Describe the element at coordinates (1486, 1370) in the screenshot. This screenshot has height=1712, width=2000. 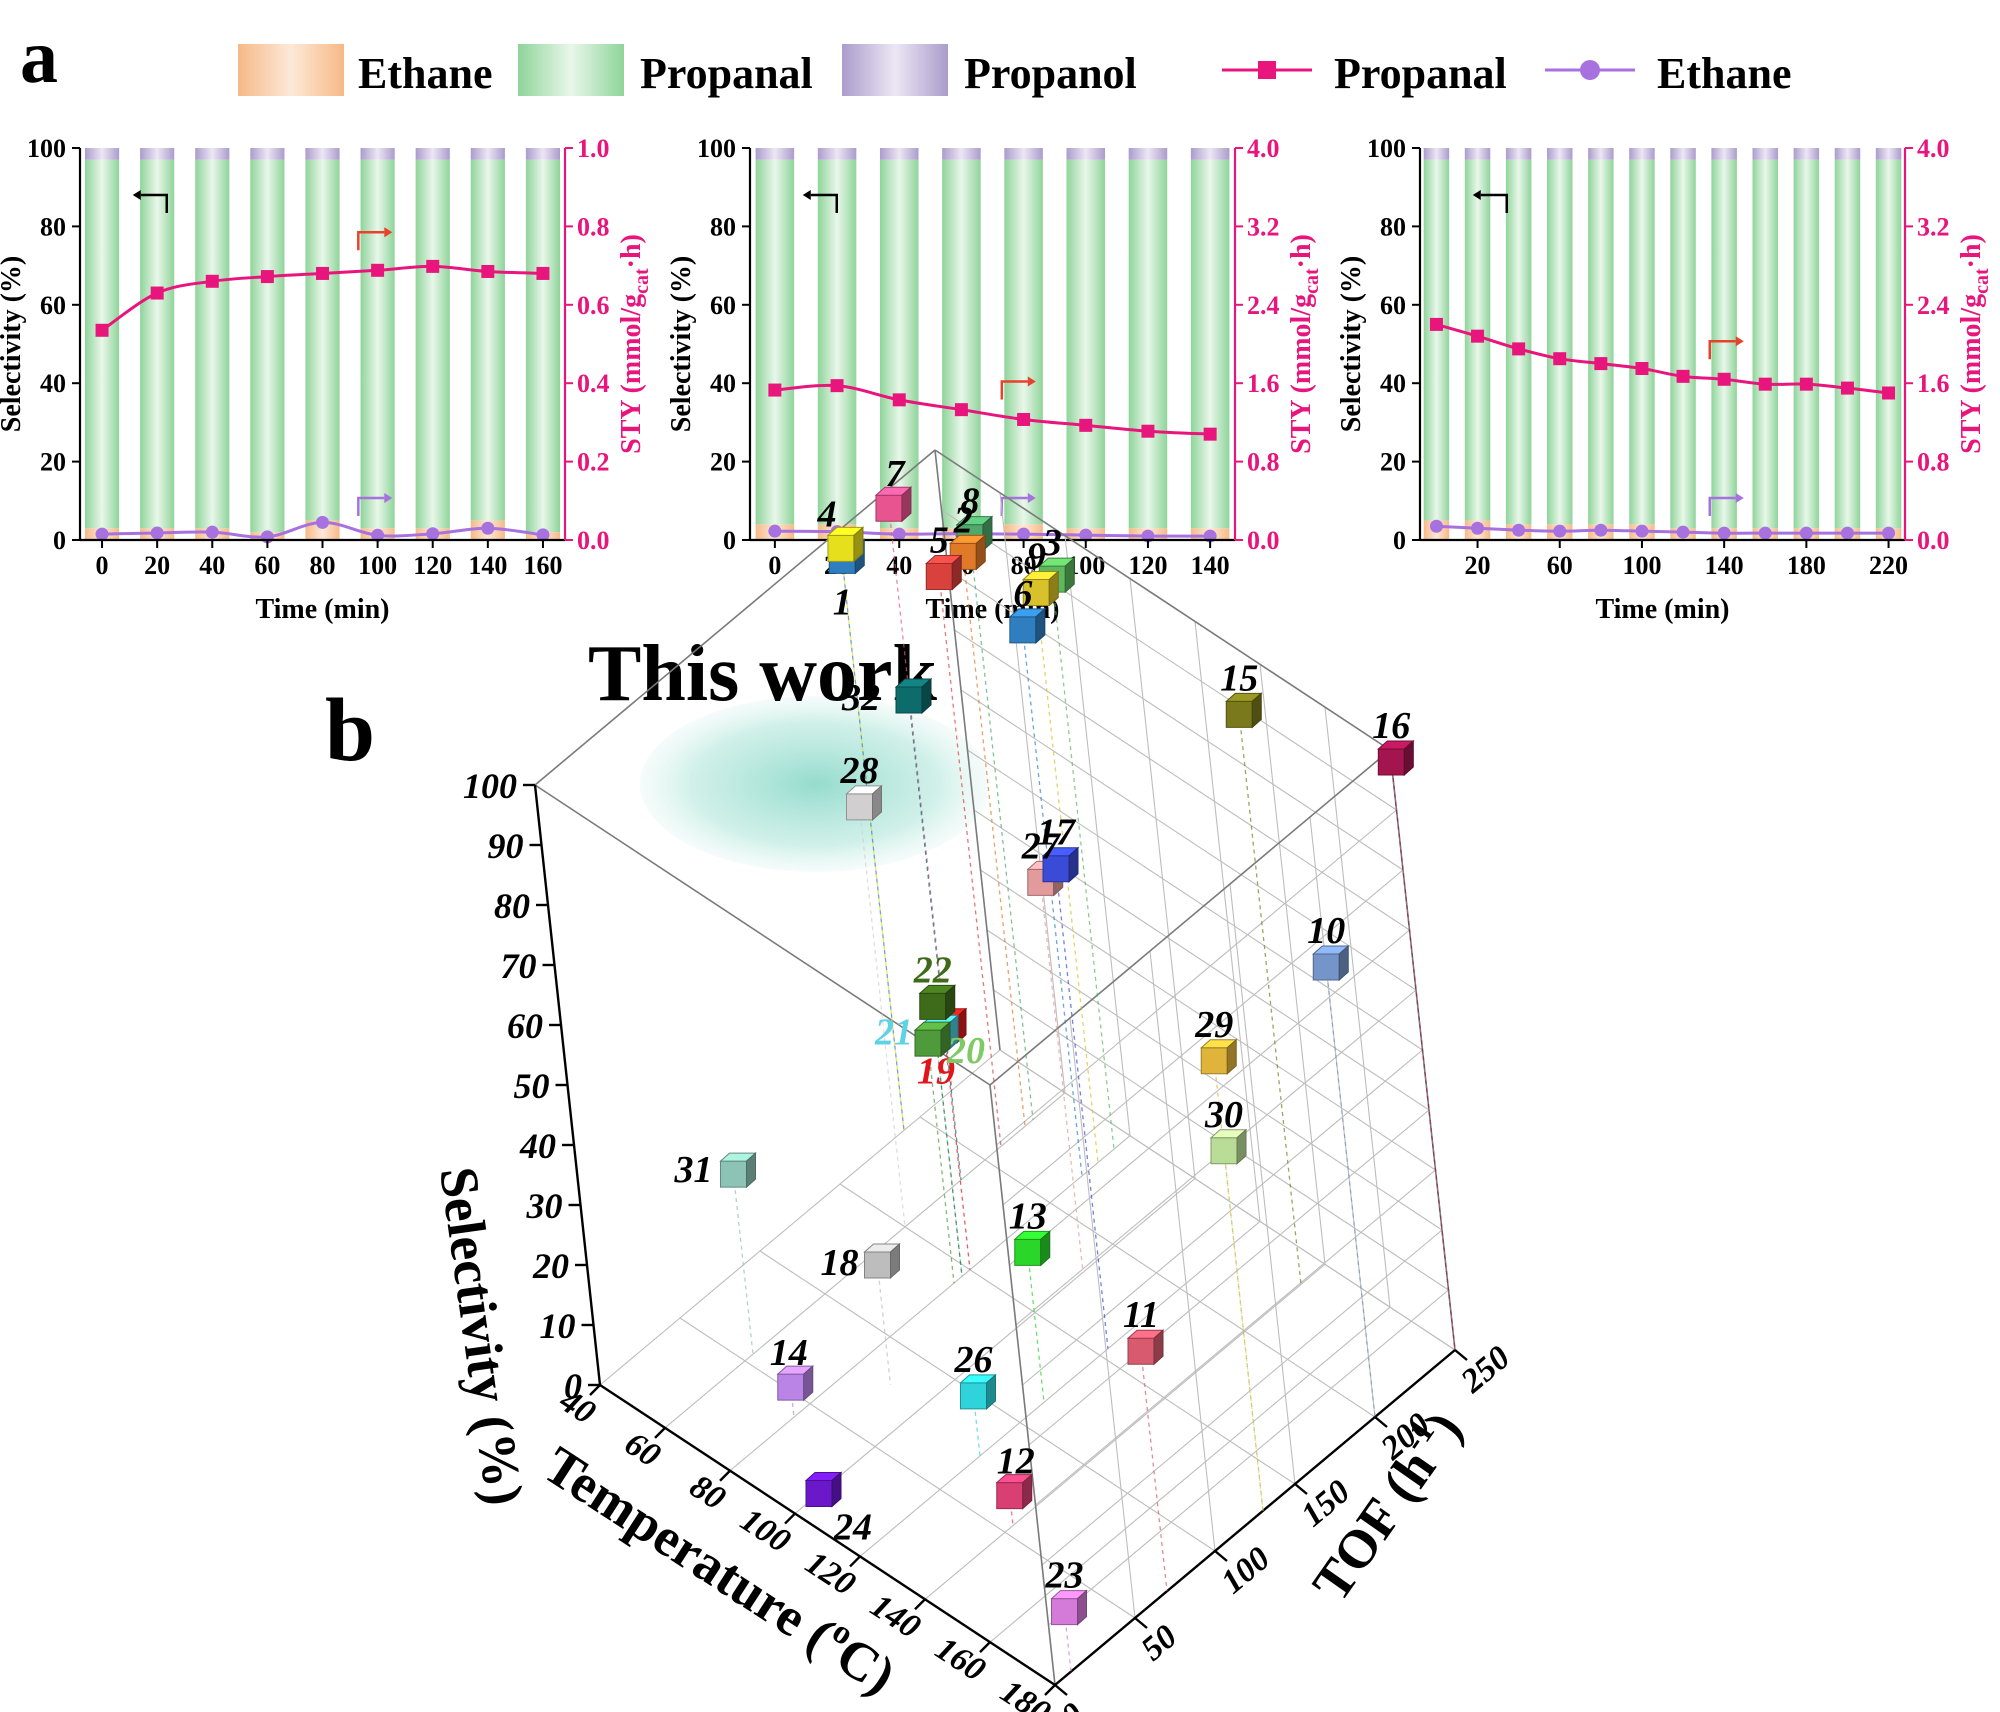
I see `y-tick-label: 250` at that location.